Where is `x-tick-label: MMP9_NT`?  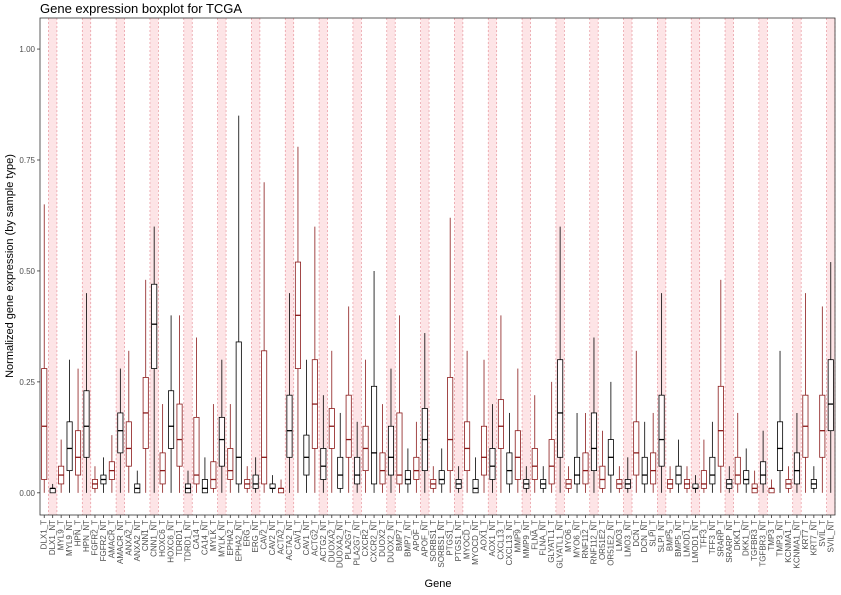 x-tick-label: MMP9_NT is located at coordinates (526, 539).